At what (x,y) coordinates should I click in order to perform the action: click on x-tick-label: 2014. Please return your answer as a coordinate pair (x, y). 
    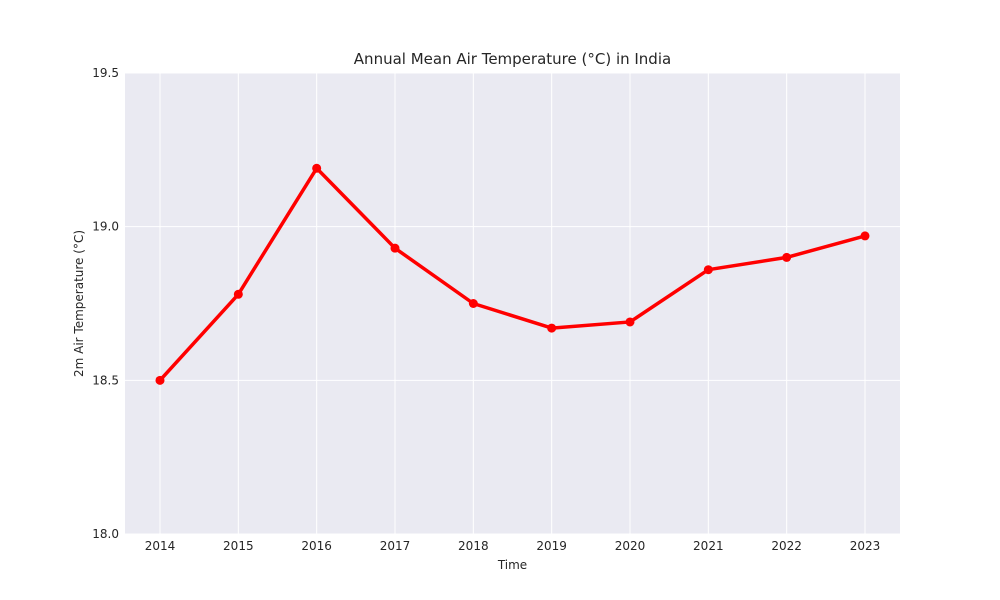
    Looking at the image, I should click on (160, 546).